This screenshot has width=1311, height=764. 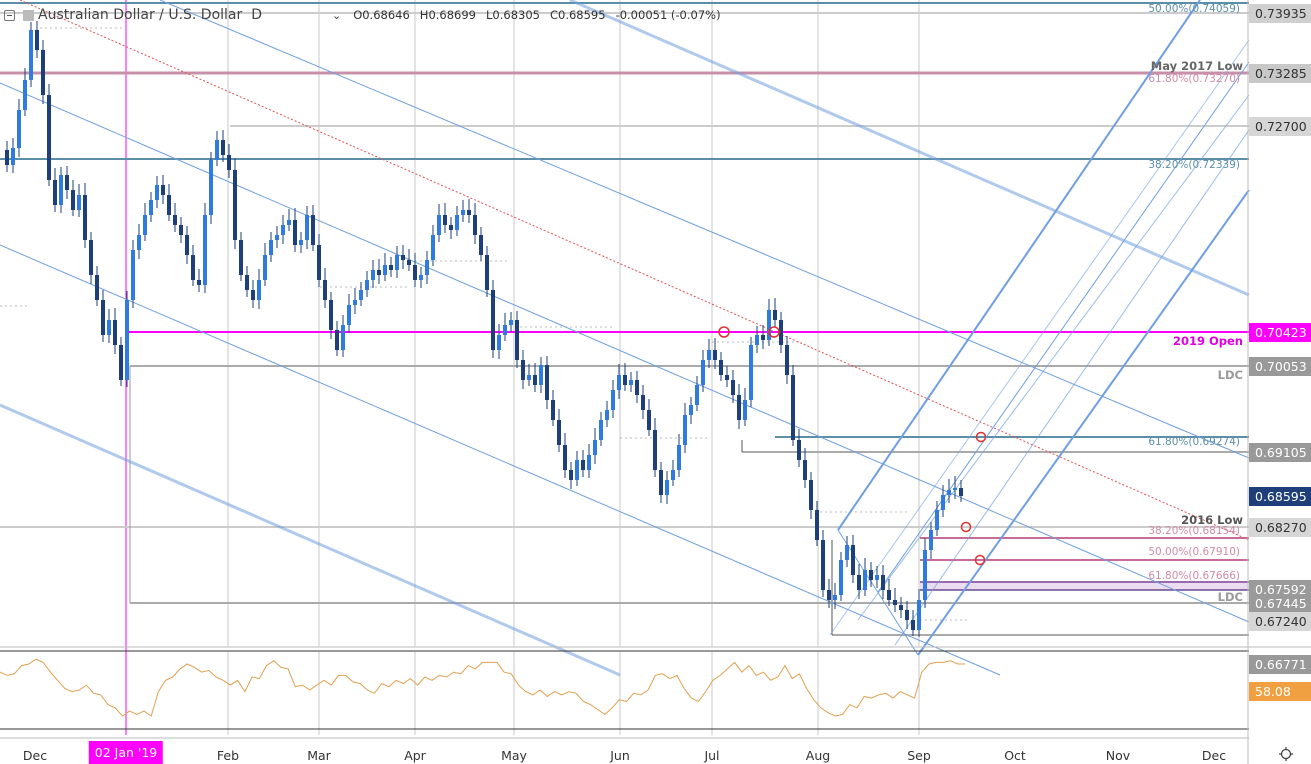 What do you see at coordinates (1280, 332) in the screenshot?
I see `price-label: 0.70423` at bounding box center [1280, 332].